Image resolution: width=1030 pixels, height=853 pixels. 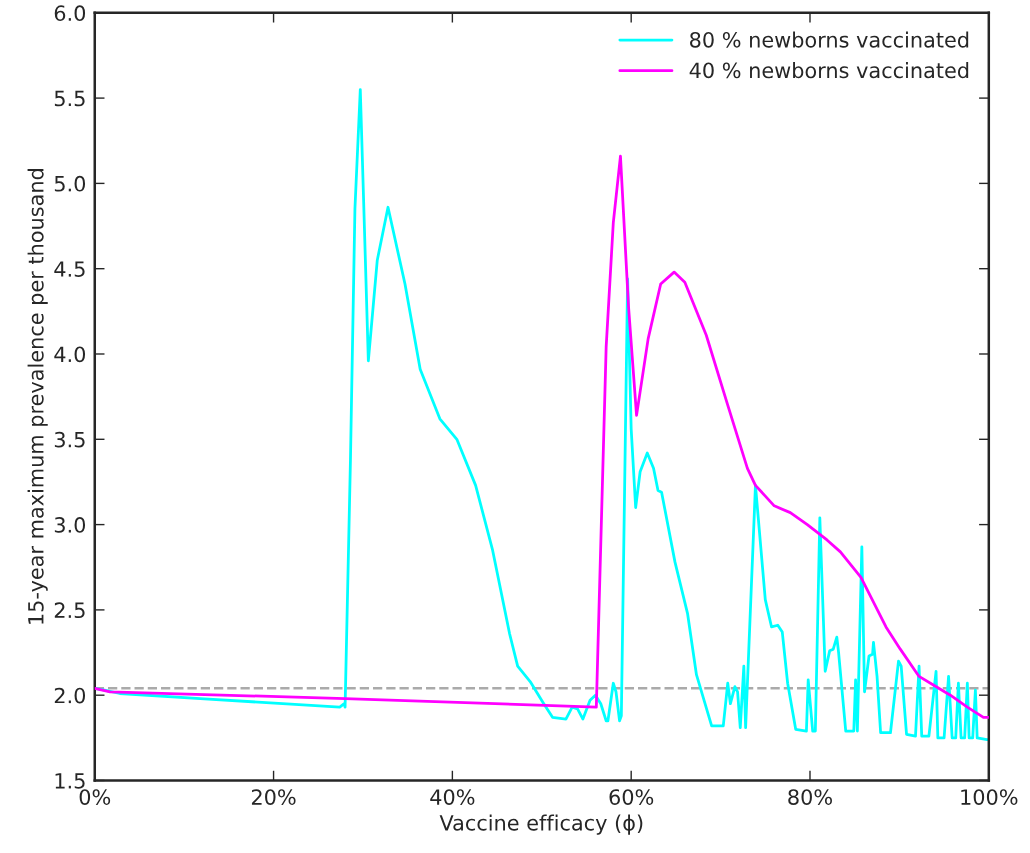 I want to click on x-tick-label: 80%, so click(x=810, y=797).